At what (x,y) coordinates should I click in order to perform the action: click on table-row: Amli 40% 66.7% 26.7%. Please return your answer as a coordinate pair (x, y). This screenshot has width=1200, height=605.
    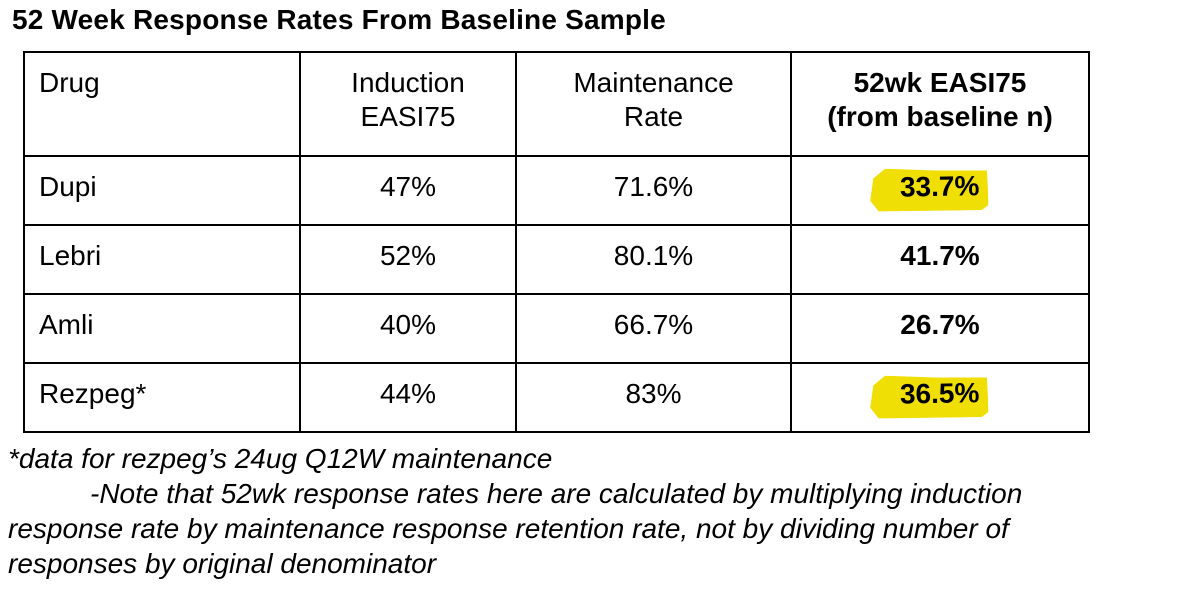
    Looking at the image, I should click on (556, 328).